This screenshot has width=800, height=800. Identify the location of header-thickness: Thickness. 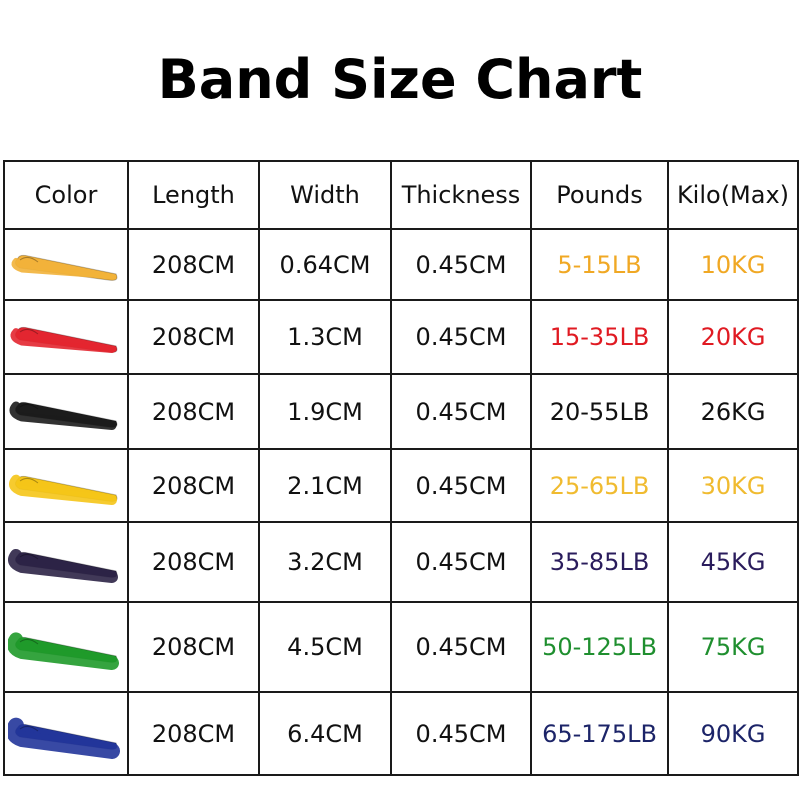
(461, 195).